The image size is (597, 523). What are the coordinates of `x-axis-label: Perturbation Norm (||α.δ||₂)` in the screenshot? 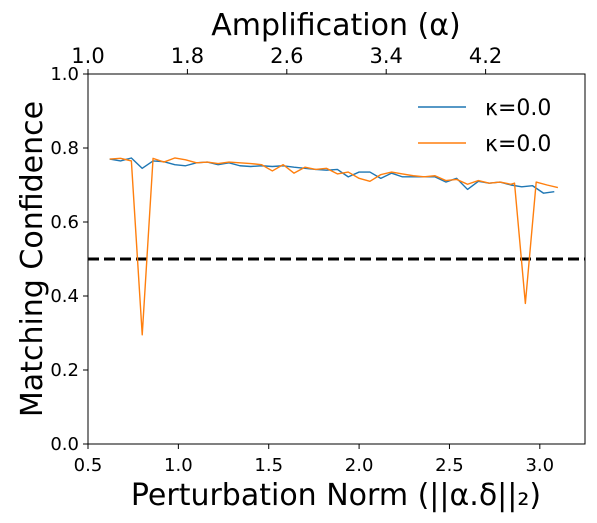 It's located at (336, 495).